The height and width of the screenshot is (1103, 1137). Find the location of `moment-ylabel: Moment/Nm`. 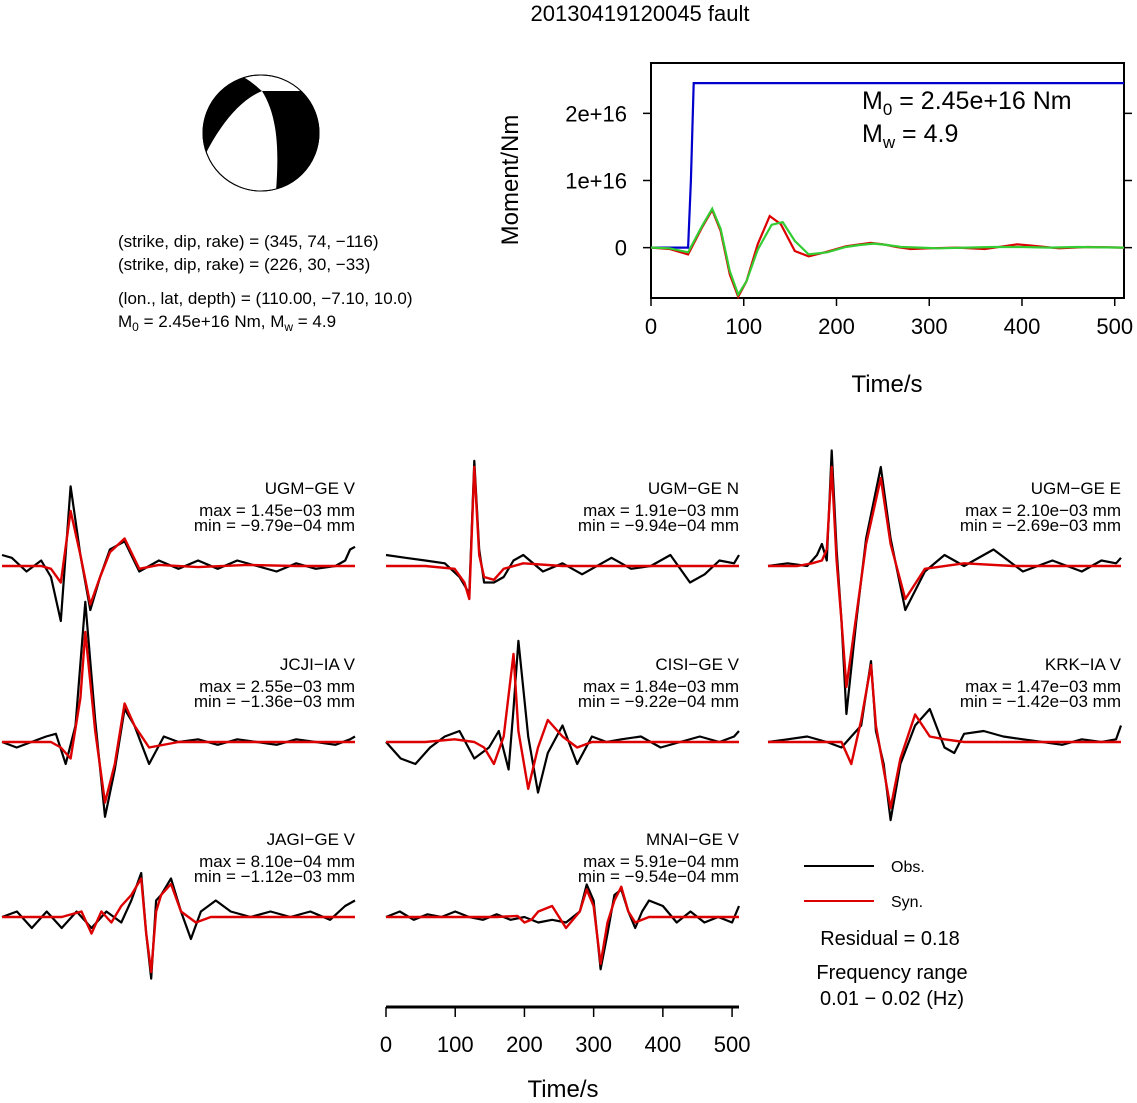

moment-ylabel: Moment/Nm is located at coordinates (510, 180).